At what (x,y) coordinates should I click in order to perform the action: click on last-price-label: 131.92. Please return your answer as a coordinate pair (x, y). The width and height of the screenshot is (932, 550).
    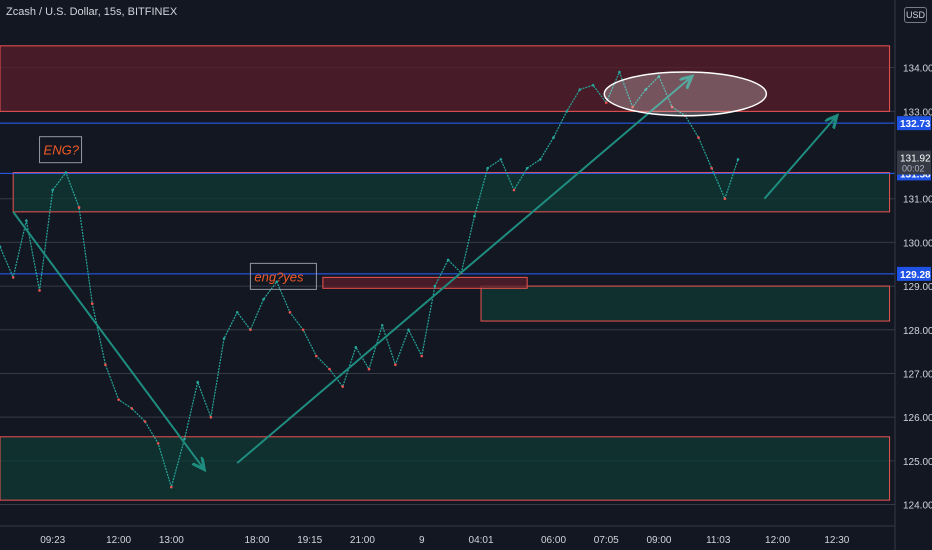
    Looking at the image, I should click on (915, 159).